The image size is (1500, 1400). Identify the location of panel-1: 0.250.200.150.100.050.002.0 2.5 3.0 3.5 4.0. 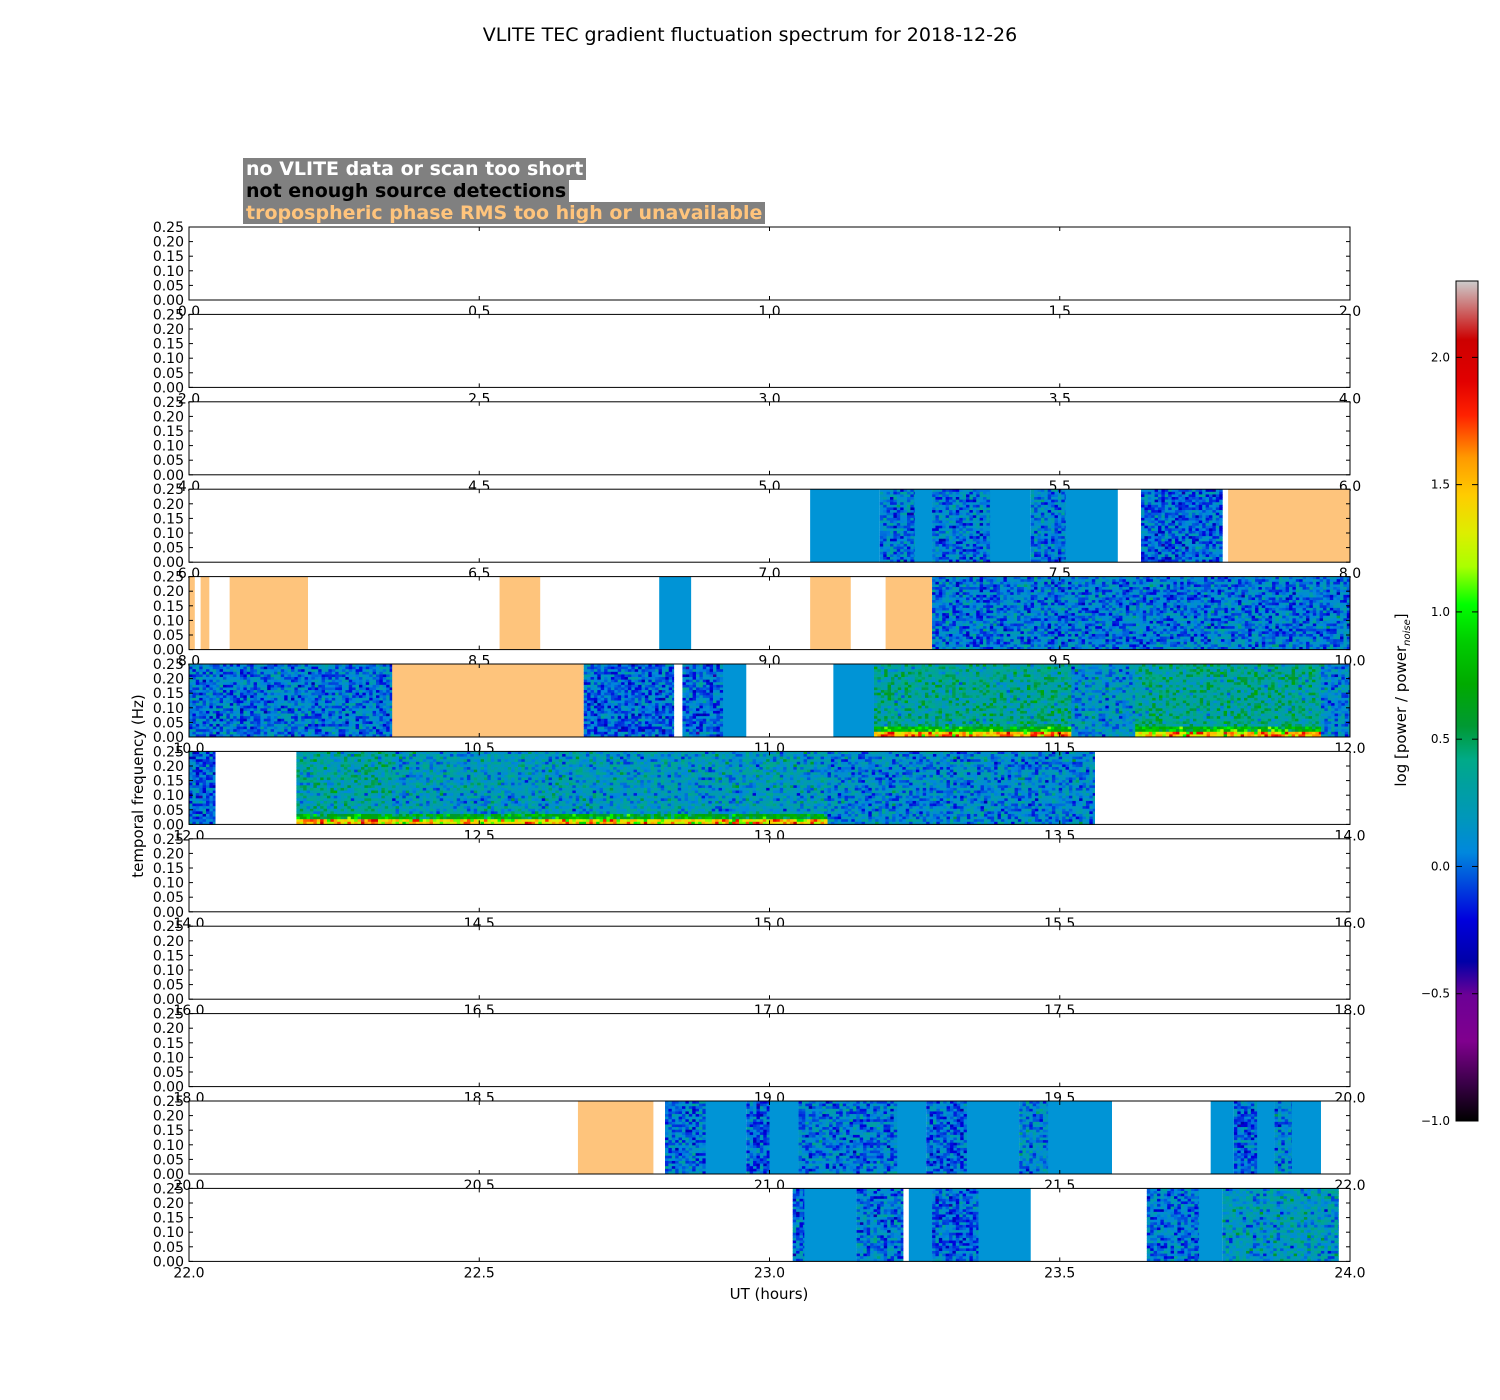
(757, 357).